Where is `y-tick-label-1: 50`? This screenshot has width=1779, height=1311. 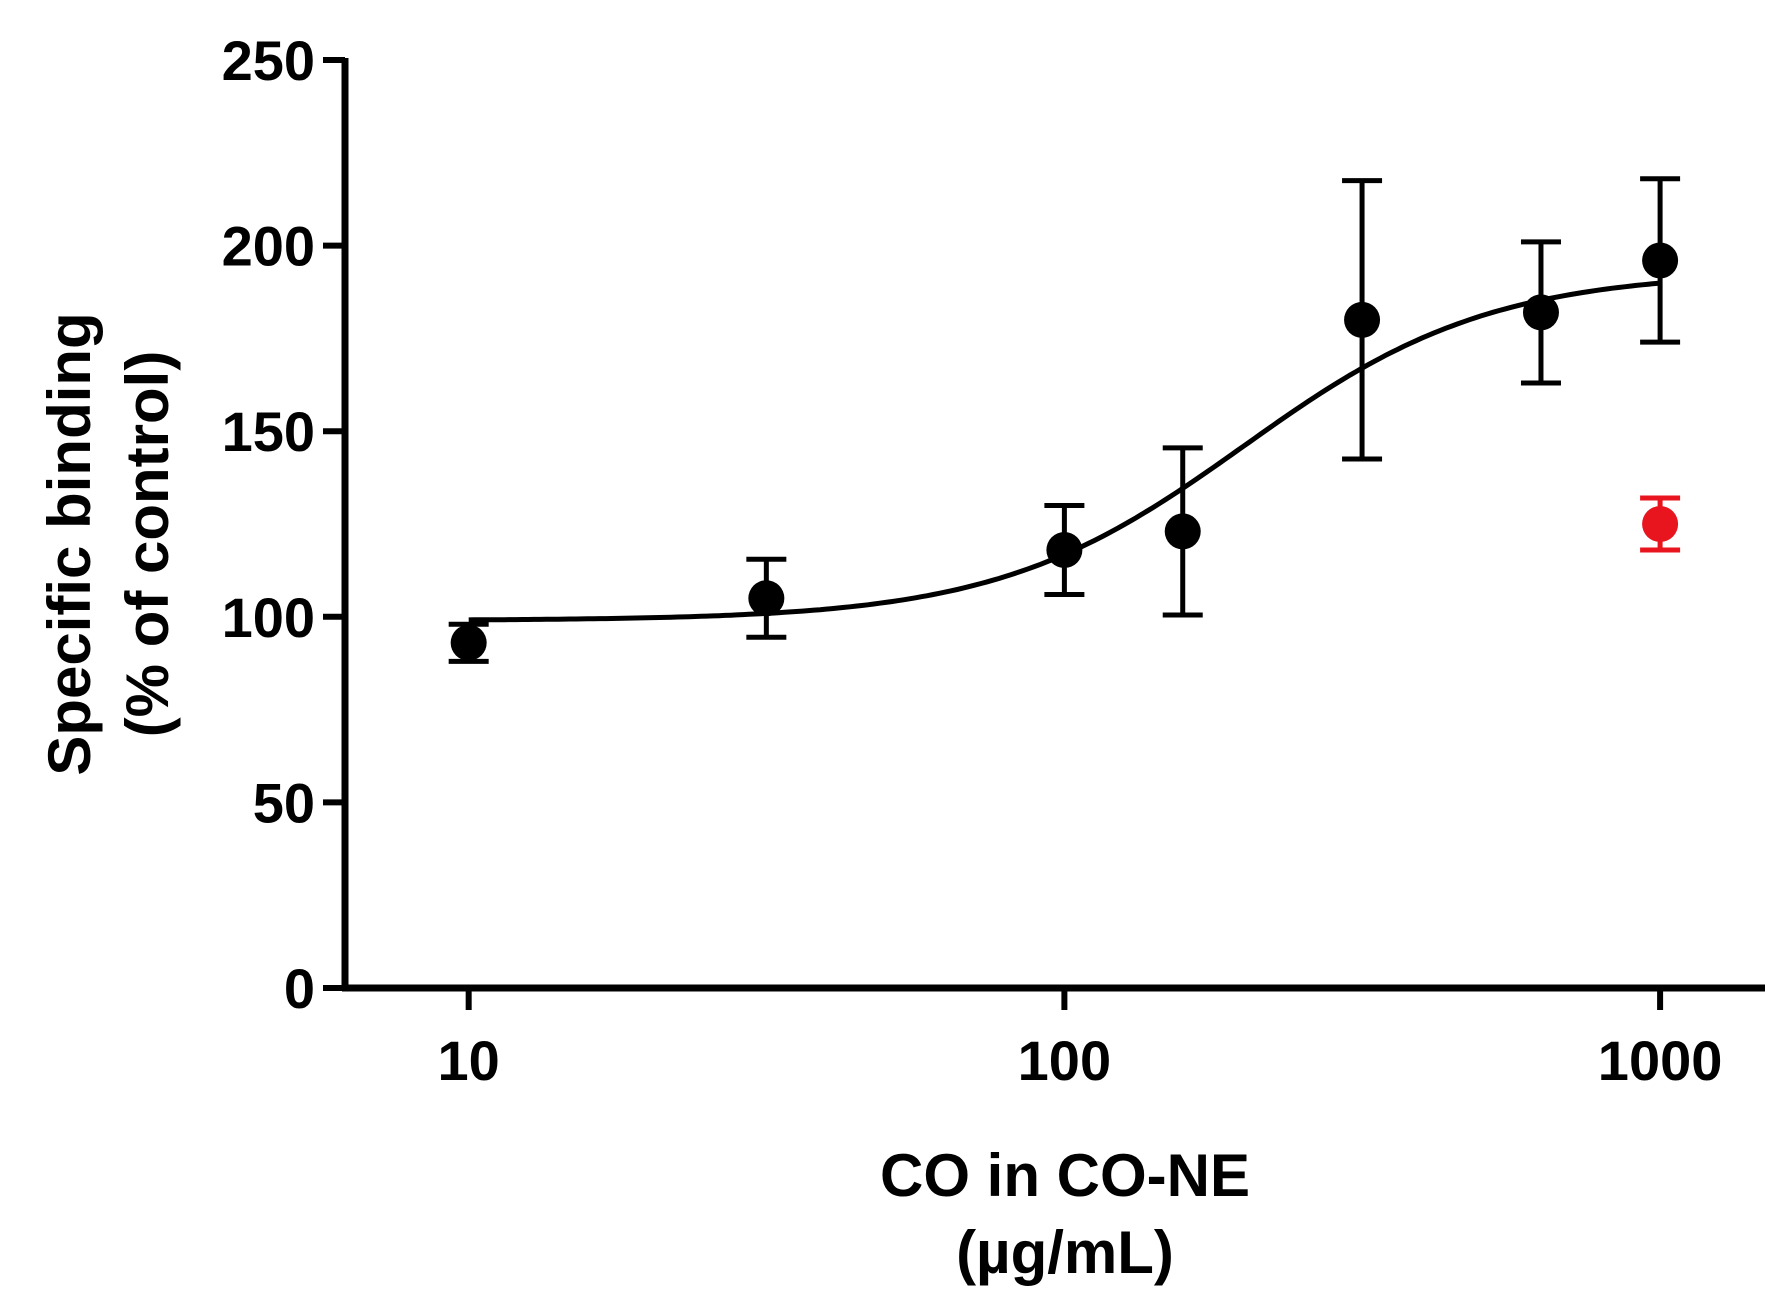
y-tick-label-1: 50 is located at coordinates (284, 802).